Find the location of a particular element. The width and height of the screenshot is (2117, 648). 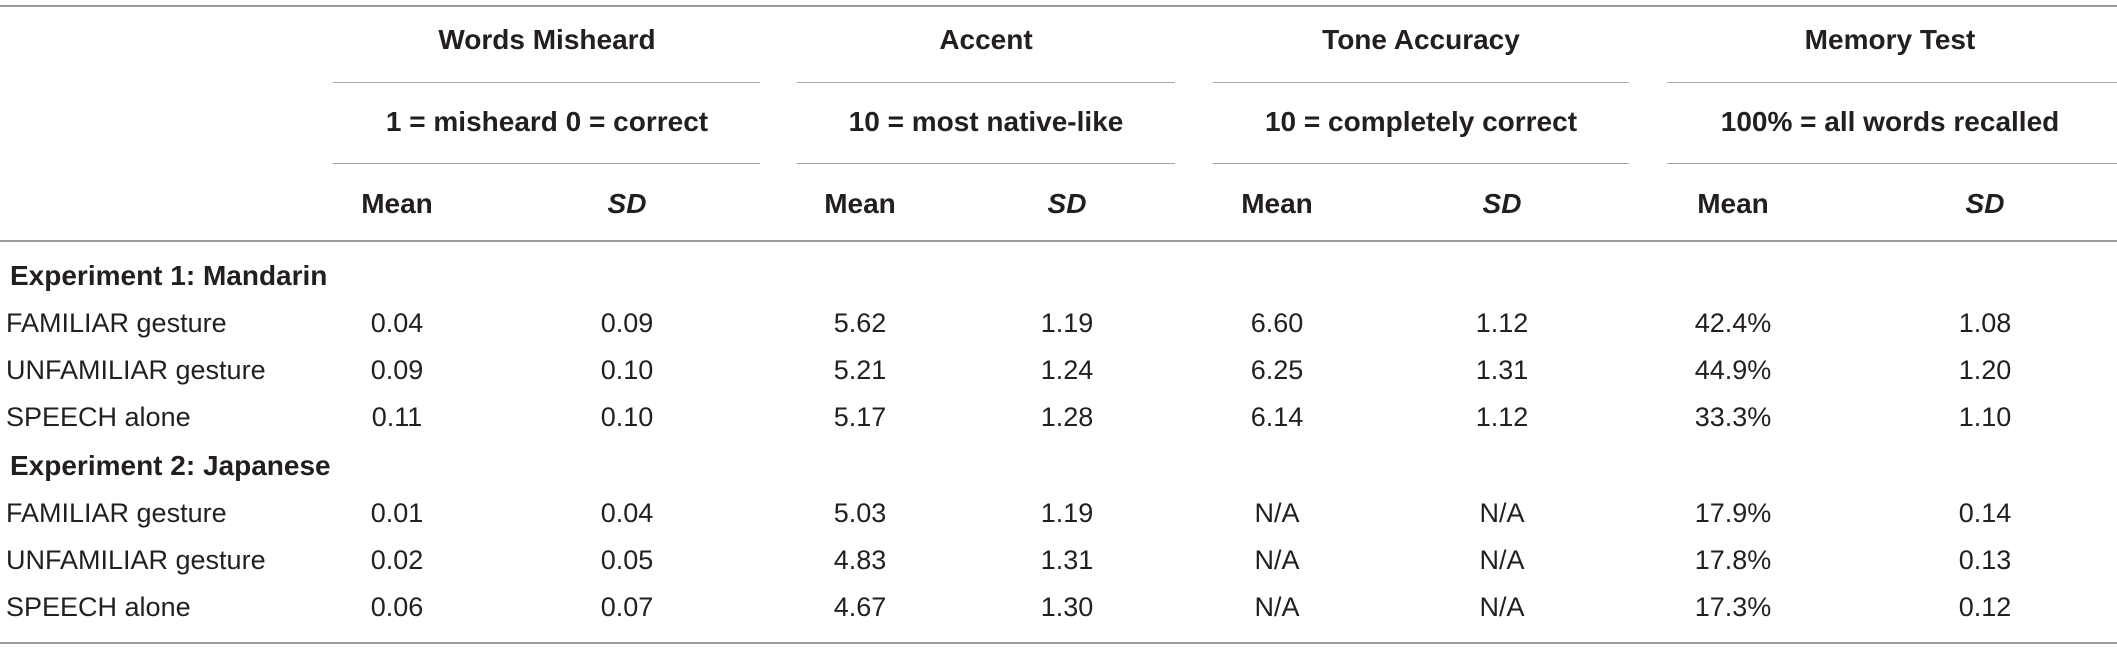

table-cell: 6.60 is located at coordinates (1277, 323).